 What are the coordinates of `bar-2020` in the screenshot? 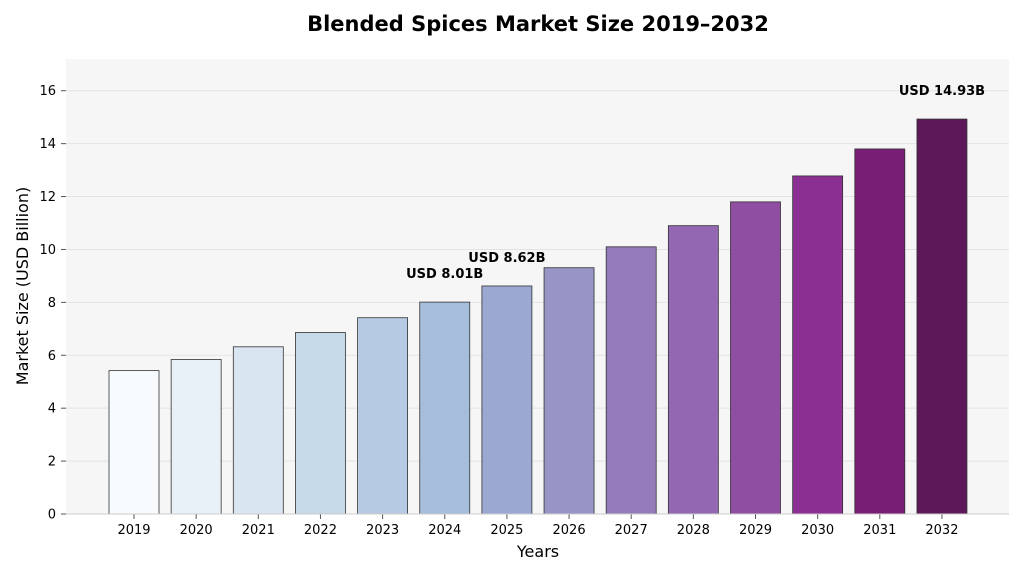 It's located at (196, 437).